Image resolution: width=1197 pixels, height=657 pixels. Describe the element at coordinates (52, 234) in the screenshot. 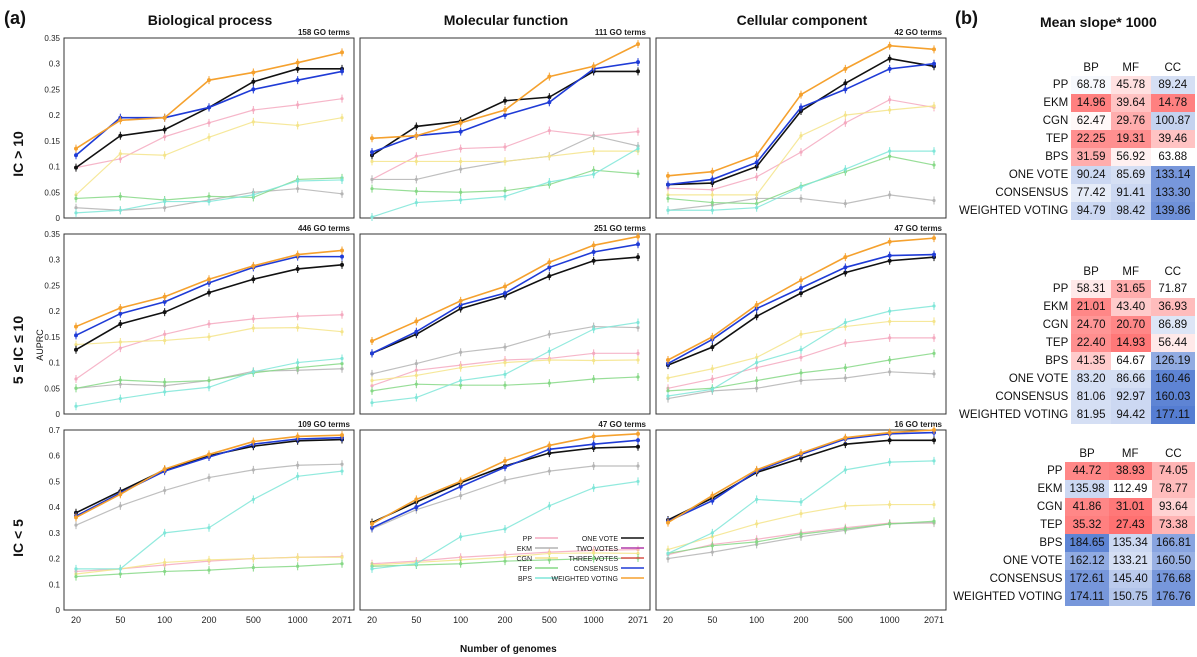

I see `y-tick-label: 0.35` at that location.